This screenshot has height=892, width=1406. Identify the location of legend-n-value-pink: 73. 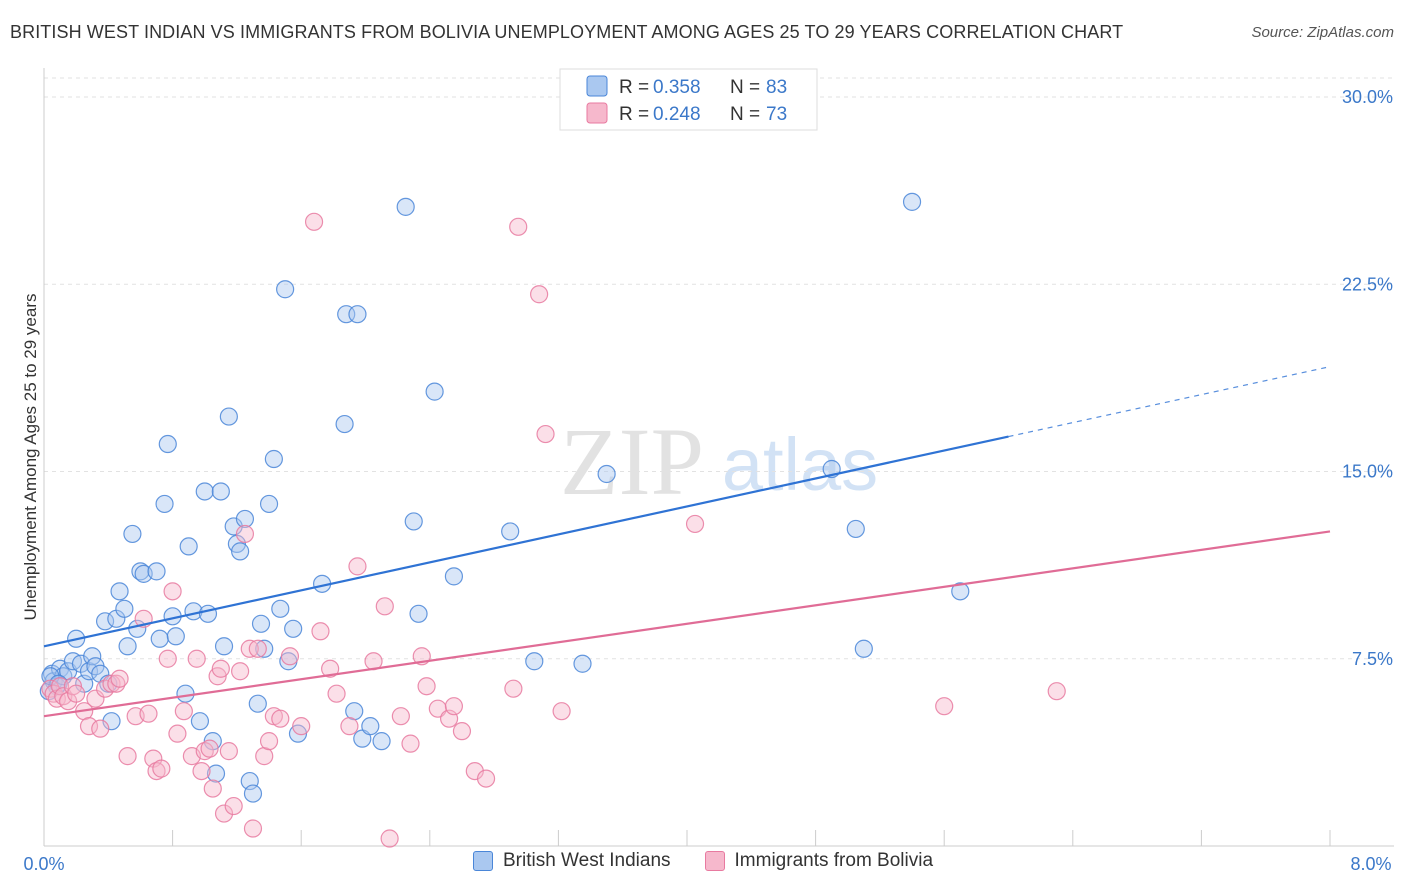
(776, 114).